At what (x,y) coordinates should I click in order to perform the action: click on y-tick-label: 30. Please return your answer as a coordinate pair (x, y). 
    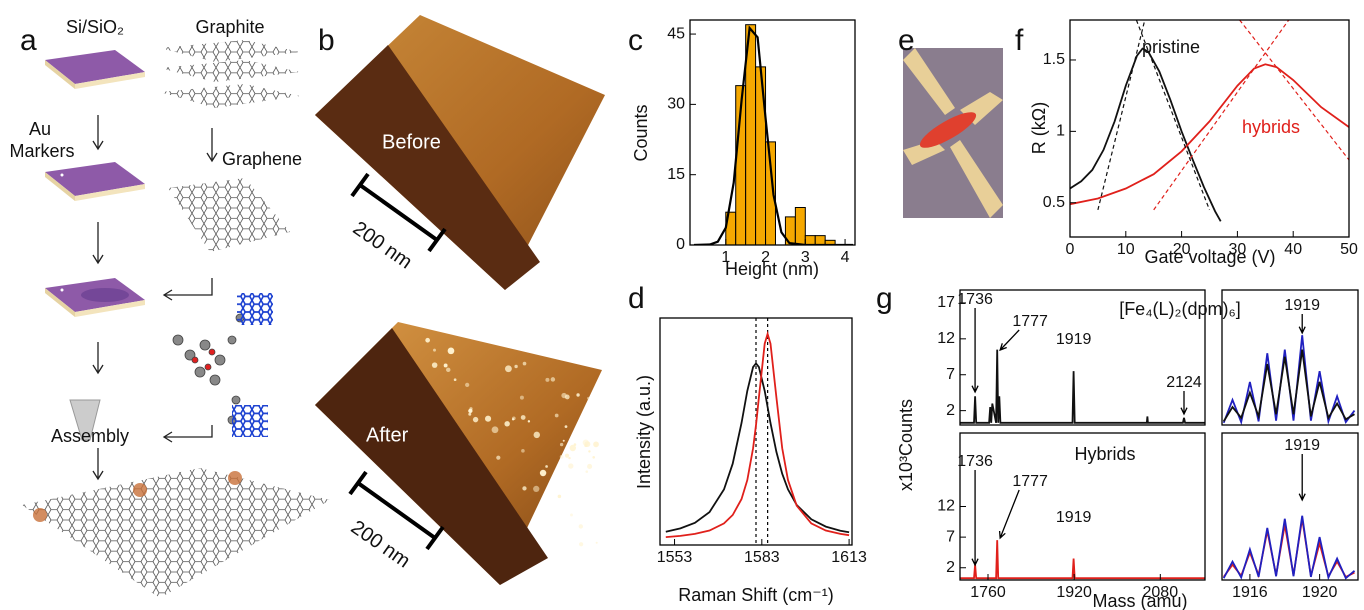
    Looking at the image, I should click on (676, 104).